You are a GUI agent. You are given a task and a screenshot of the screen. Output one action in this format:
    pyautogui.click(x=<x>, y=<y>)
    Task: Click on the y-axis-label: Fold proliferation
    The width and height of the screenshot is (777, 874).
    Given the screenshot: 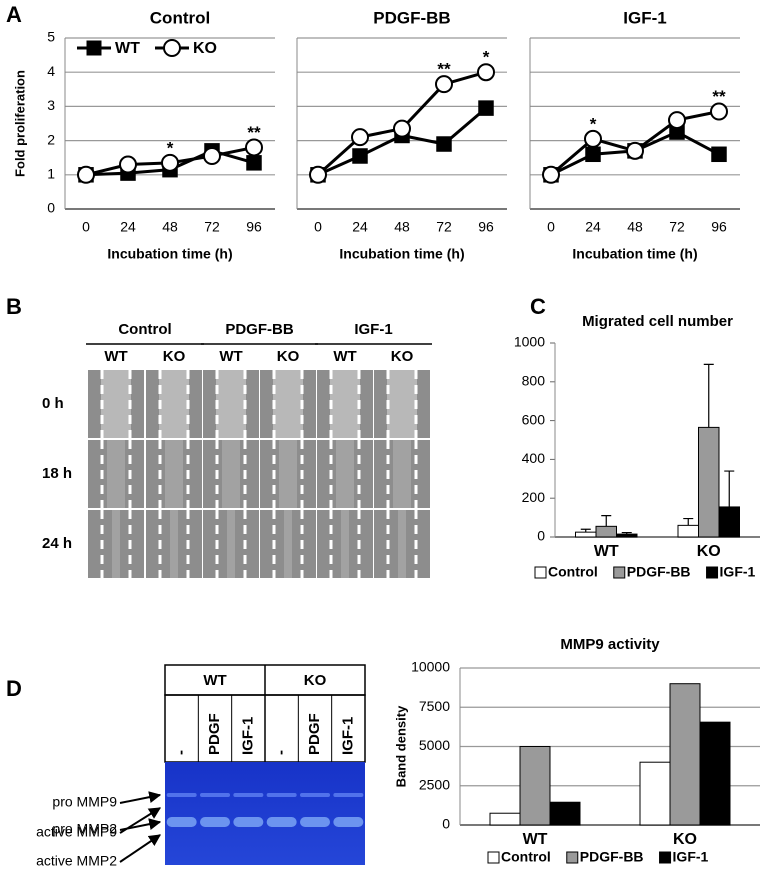 What is the action you would take?
    pyautogui.click(x=19, y=123)
    